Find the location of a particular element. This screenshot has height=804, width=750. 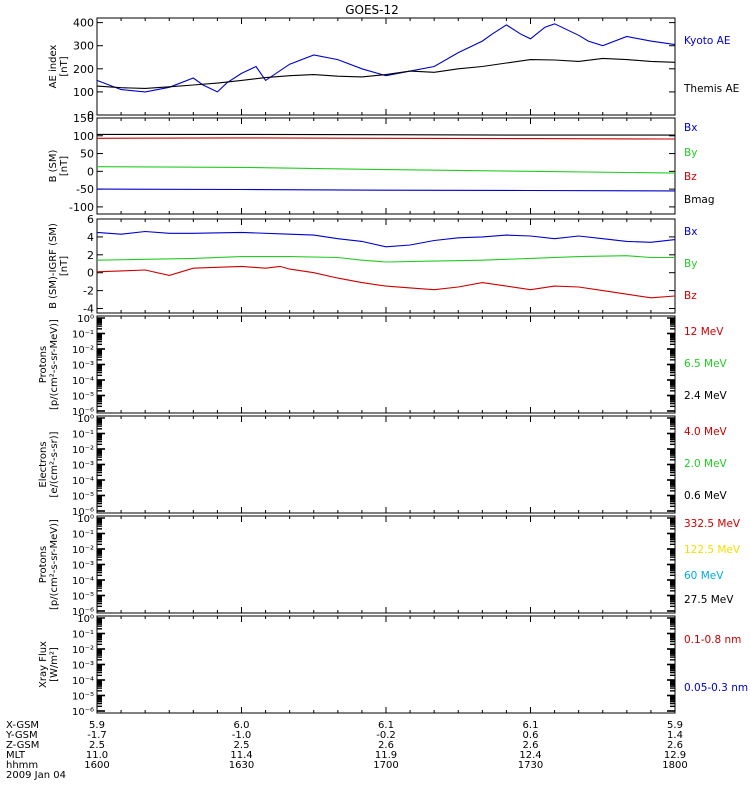

ephemeris-value: 1700 is located at coordinates (385, 765).